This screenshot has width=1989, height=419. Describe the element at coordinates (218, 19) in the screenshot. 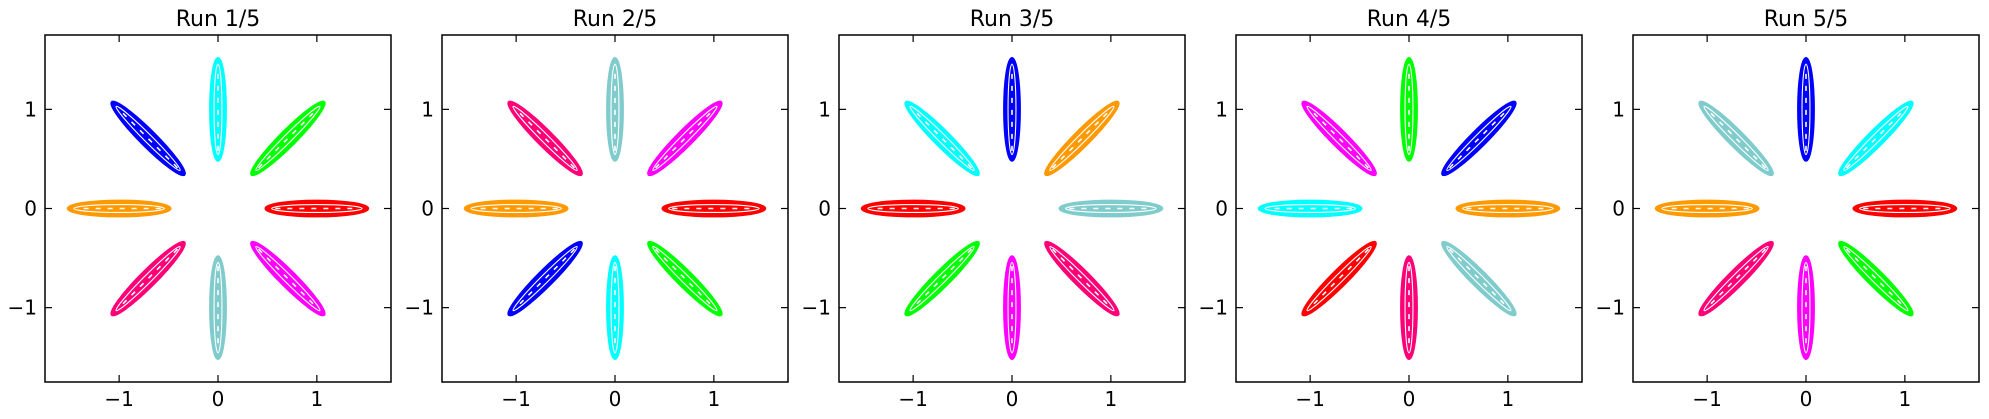

I see `subplot-title: Run 1/5` at that location.